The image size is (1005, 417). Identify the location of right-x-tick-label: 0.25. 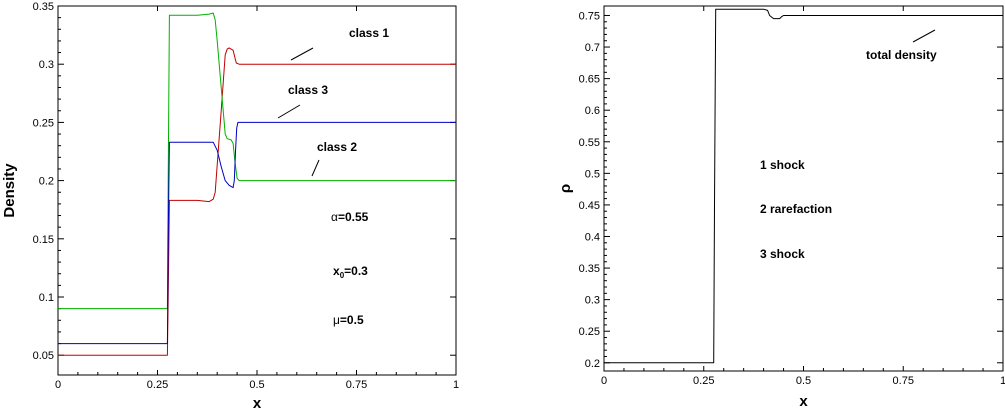
(703, 381).